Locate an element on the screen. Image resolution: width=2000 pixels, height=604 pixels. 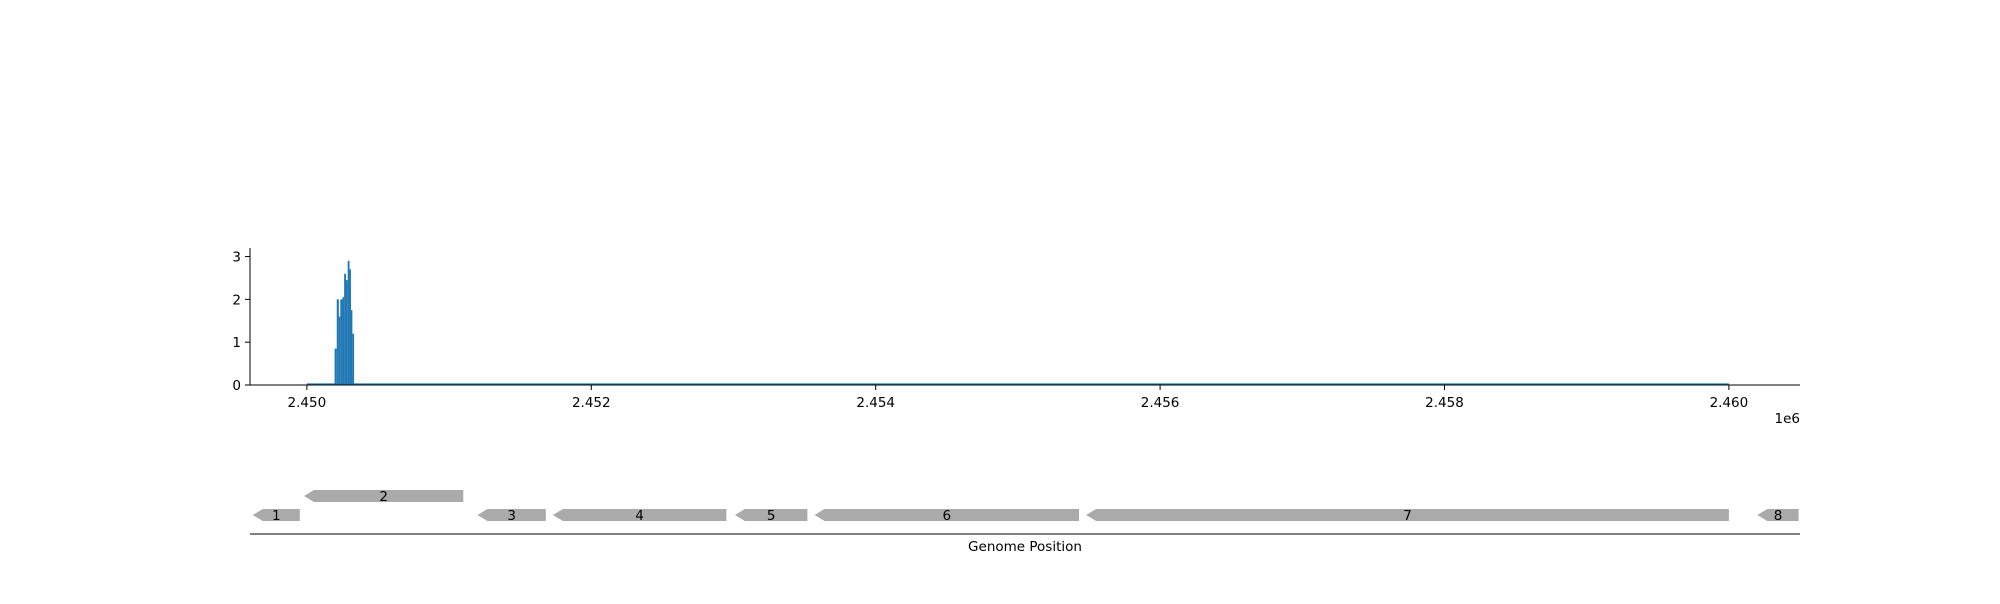
x-tick-label: 2.452 is located at coordinates (591, 403).